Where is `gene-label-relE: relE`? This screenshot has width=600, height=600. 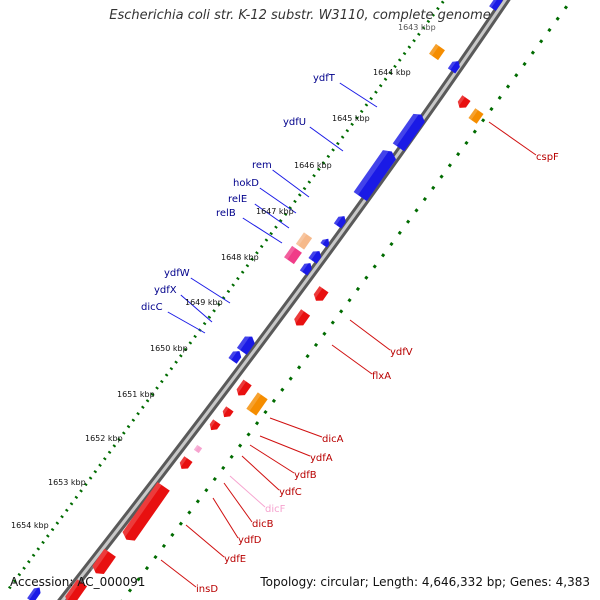
gene-label-relE: relE is located at coordinates (237, 199).